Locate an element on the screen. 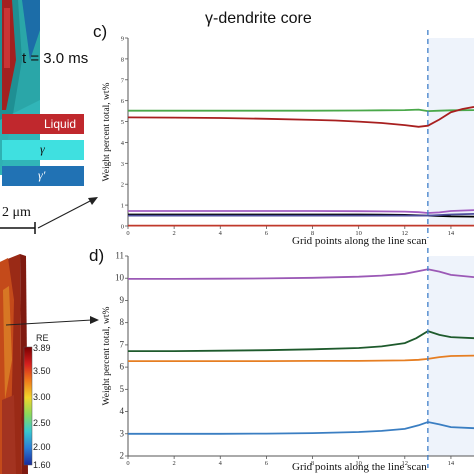  ytick-label-d-5: 7 is located at coordinates (122, 344).